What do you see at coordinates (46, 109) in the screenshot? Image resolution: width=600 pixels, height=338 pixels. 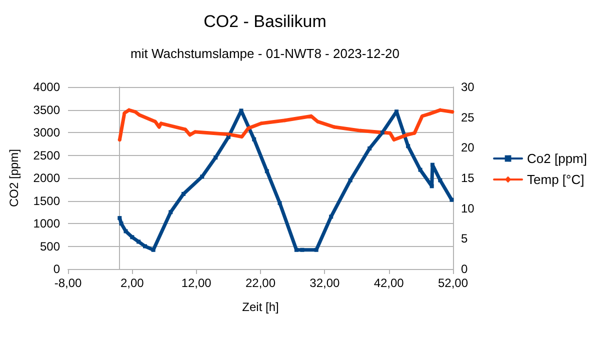 I see `y-tick-label: 3500` at bounding box center [46, 109].